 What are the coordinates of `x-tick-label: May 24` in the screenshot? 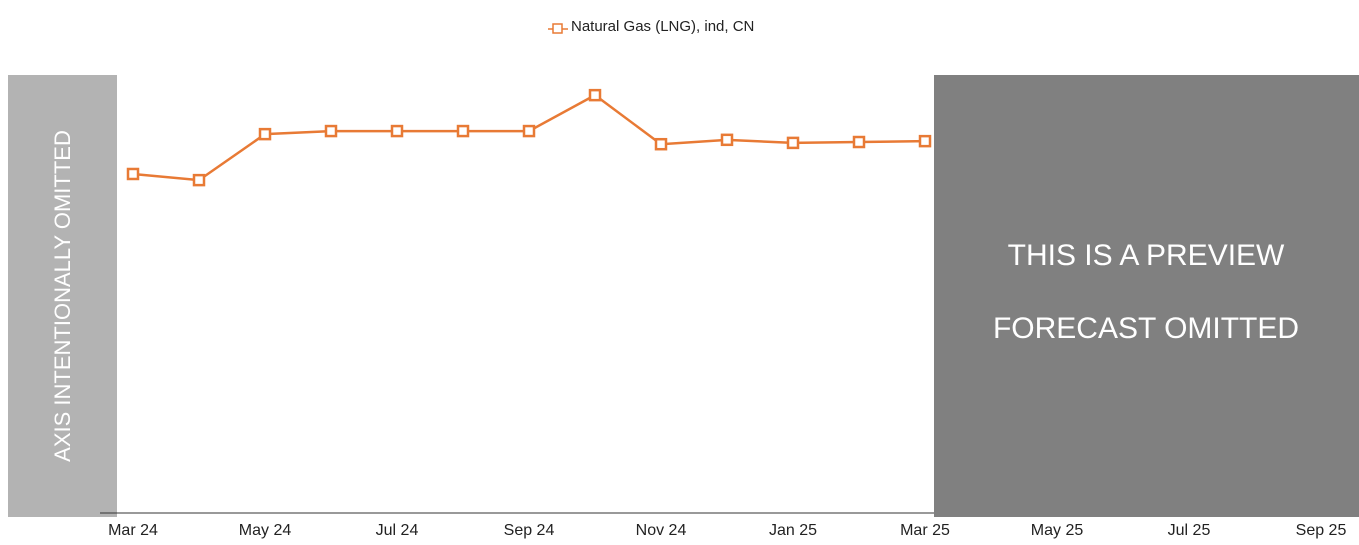 It's located at (265, 530).